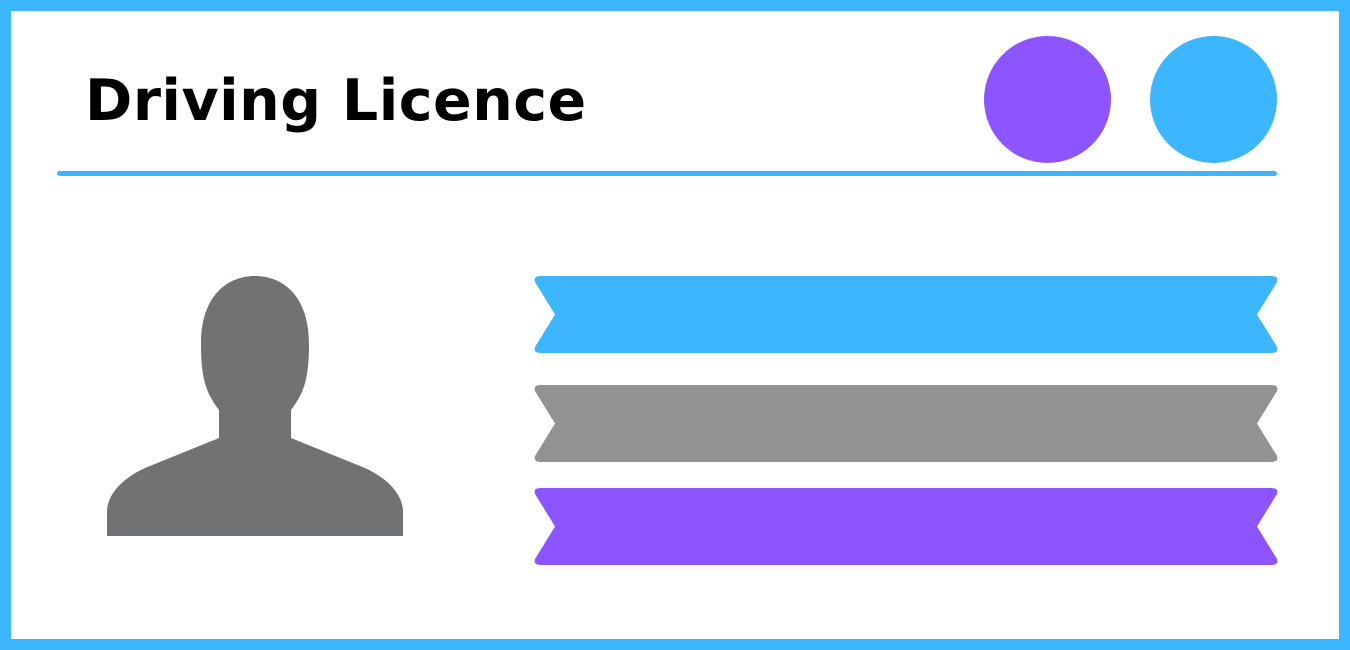 Image resolution: width=1350 pixels, height=650 pixels. Describe the element at coordinates (336, 101) in the screenshot. I see `card-title: Driving Licence` at that location.